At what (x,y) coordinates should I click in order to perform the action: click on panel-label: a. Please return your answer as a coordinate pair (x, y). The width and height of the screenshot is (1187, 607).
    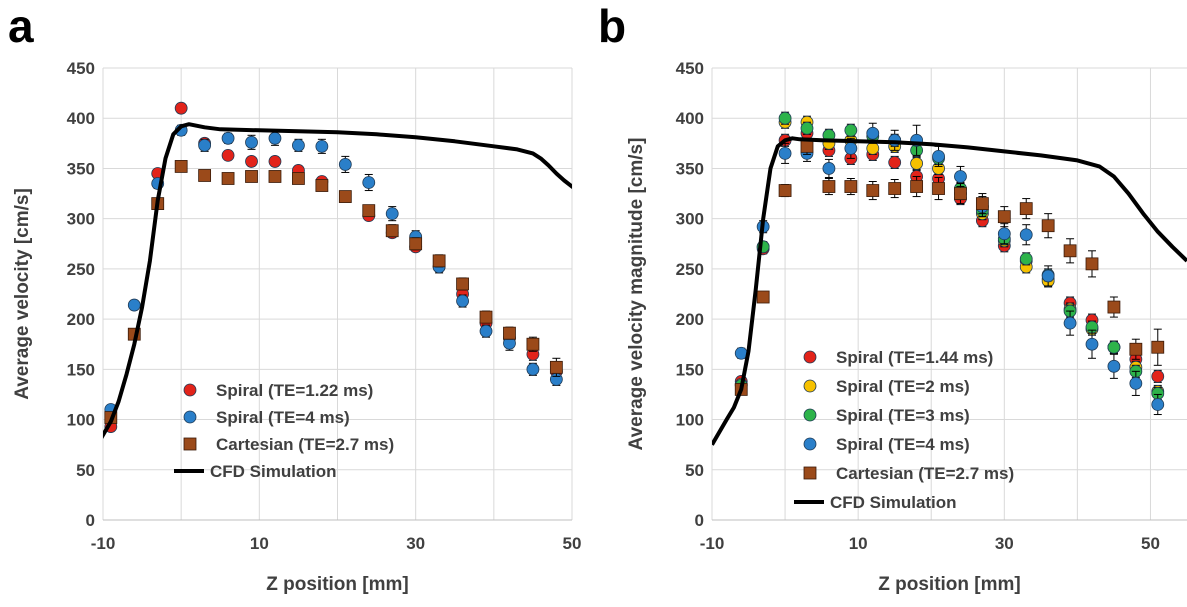
    Looking at the image, I should click on (21, 26).